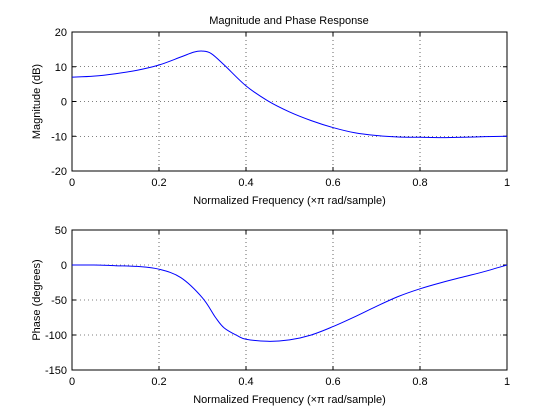  What do you see at coordinates (64, 103) in the screenshot?
I see `mag-ytick-label: 0` at bounding box center [64, 103].